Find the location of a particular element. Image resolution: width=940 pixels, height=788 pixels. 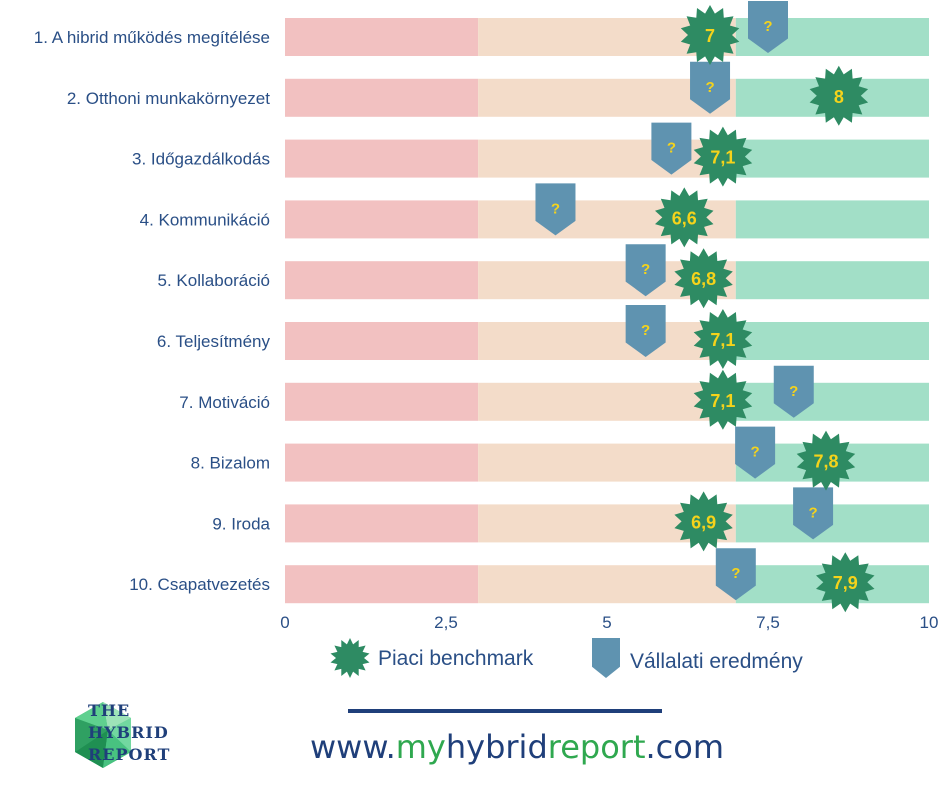

category-label: 4. Kommunikáció is located at coordinates (205, 219).